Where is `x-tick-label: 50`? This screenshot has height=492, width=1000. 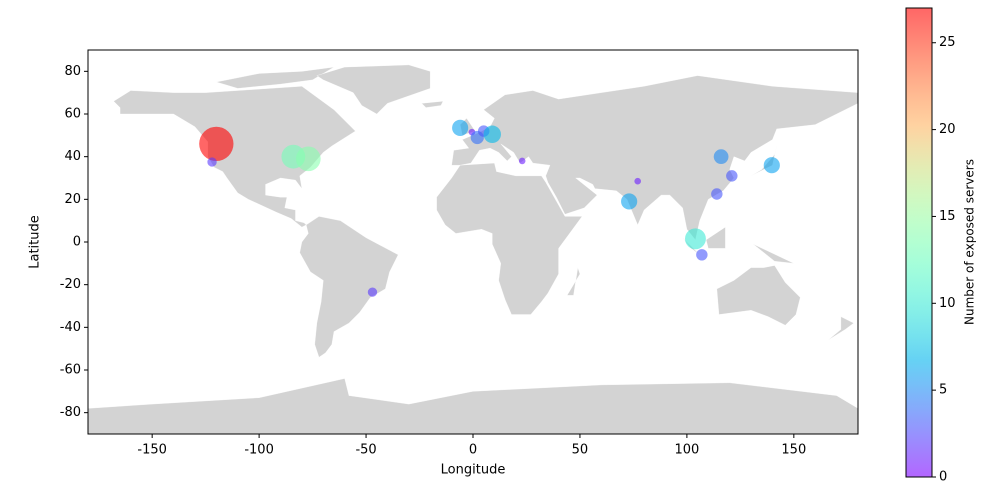 x-tick-label: 50 is located at coordinates (580, 450).